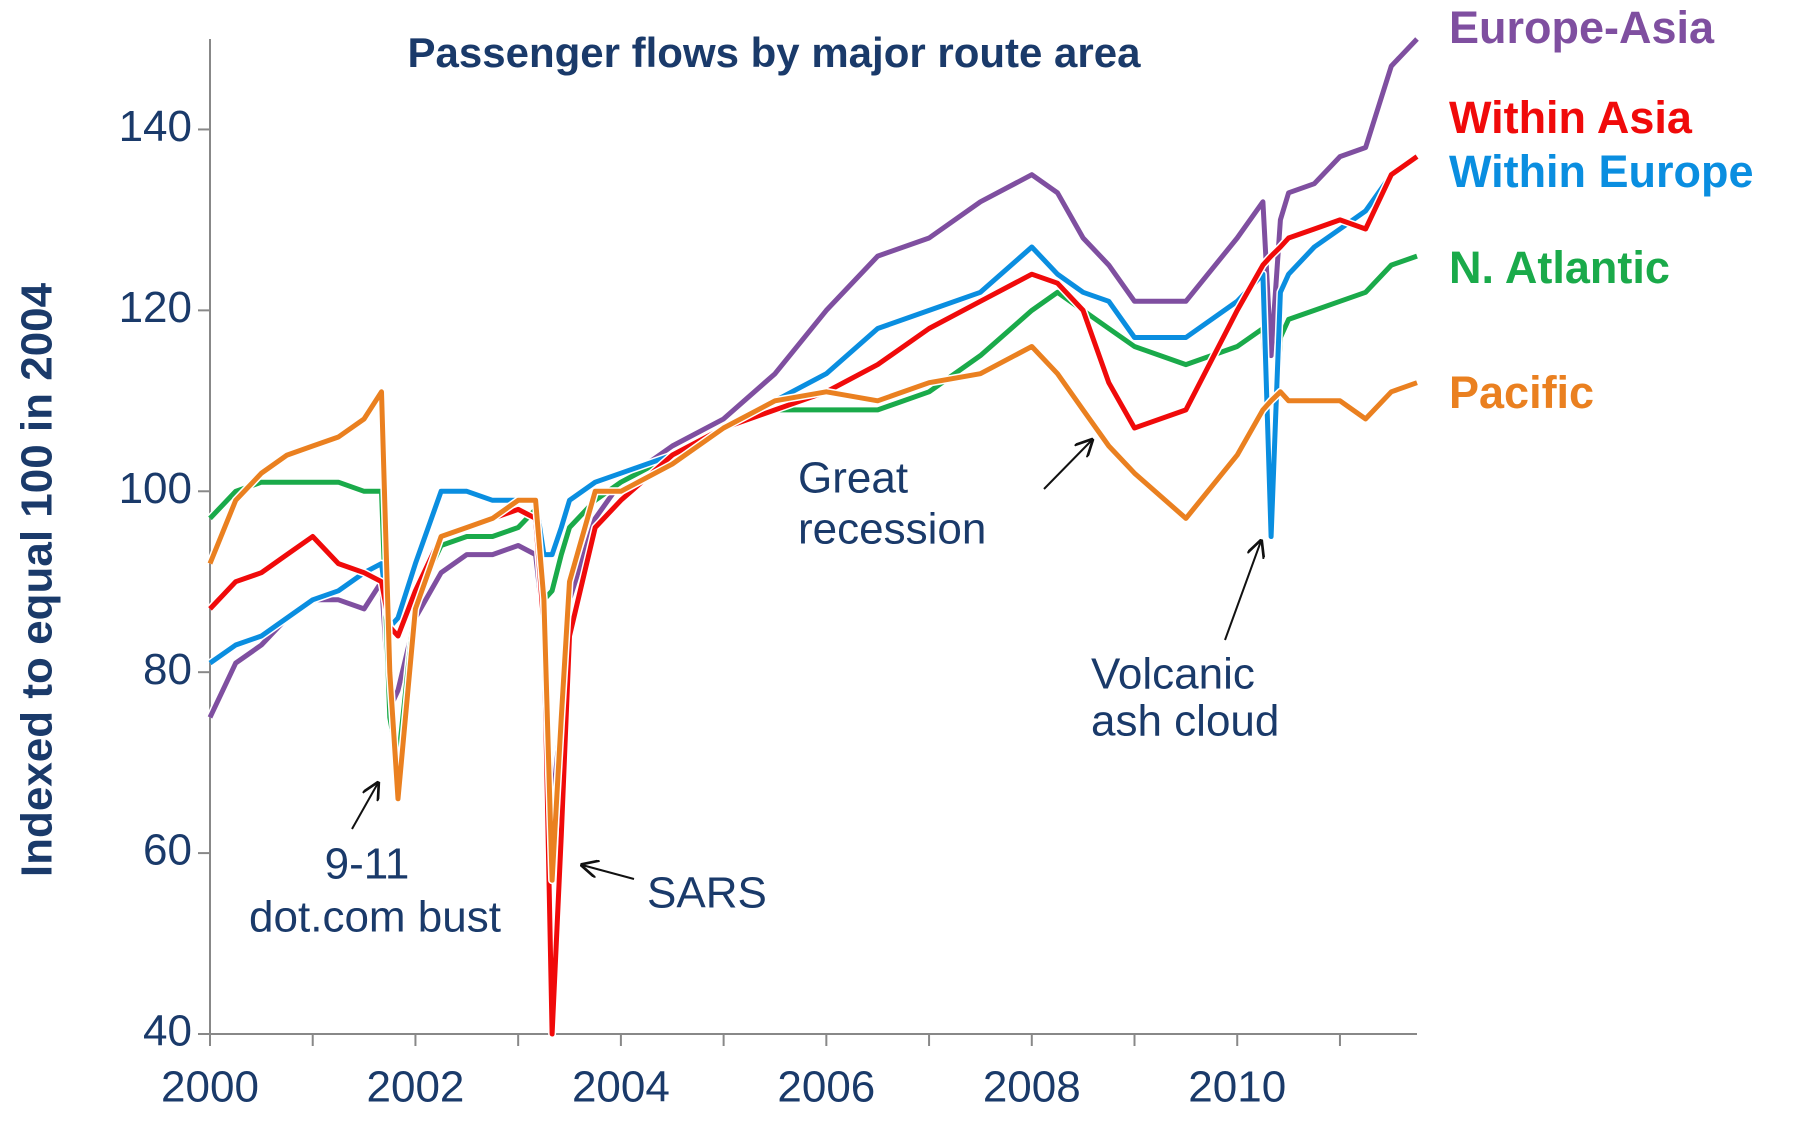  I want to click on annotation: Great, so click(853, 478).